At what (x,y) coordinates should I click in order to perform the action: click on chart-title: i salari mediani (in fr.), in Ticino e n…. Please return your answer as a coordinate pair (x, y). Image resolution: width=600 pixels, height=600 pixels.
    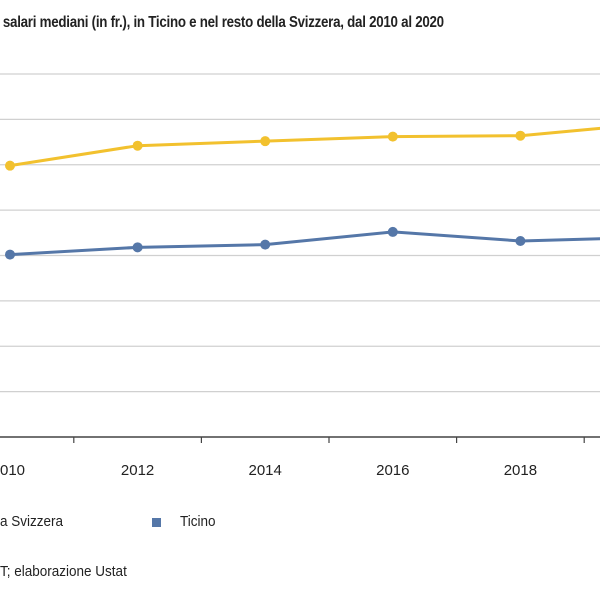
    Looking at the image, I should click on (222, 22).